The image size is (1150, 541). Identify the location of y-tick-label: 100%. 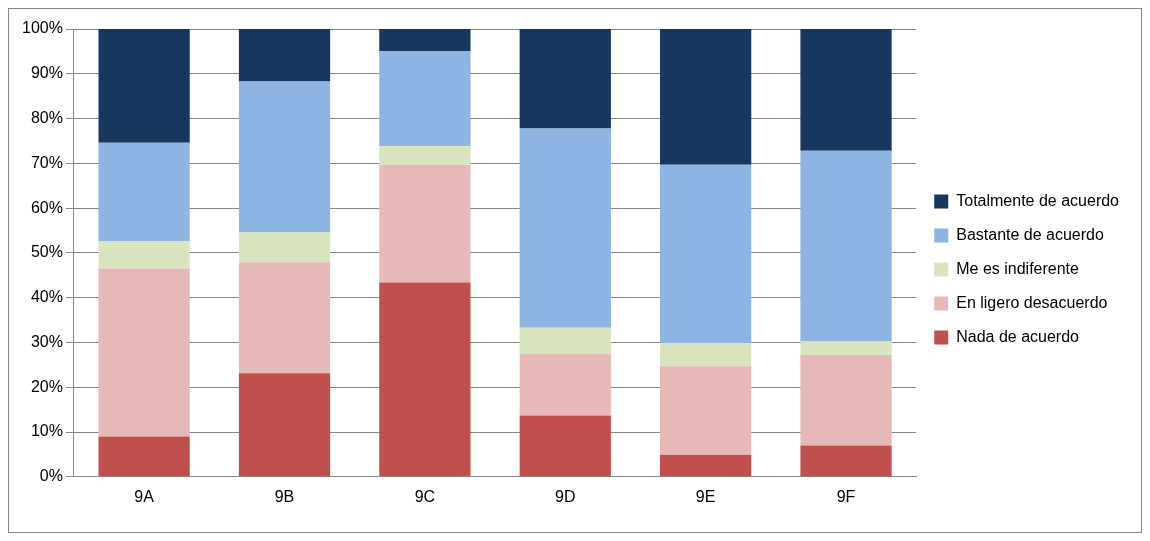
(42, 28).